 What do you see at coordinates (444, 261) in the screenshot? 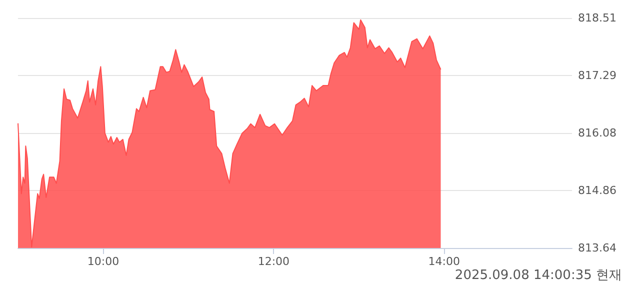
I see `x-tick-label: 14:00` at bounding box center [444, 261].